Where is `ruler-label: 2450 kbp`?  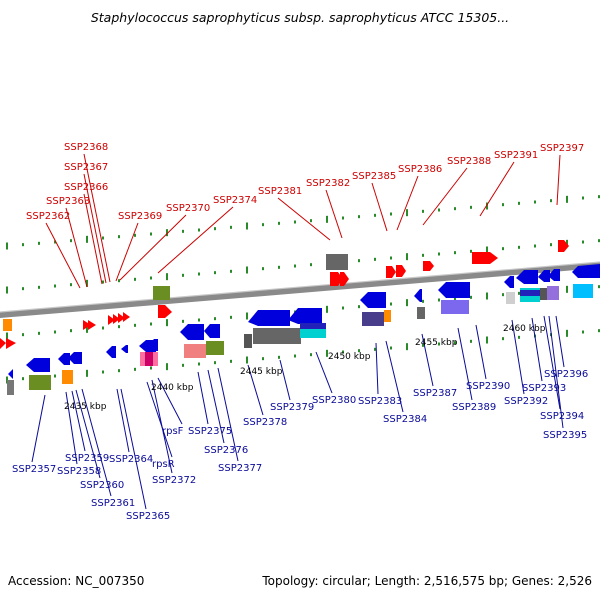
ruler-label: 2450 kbp is located at coordinates (349, 357).